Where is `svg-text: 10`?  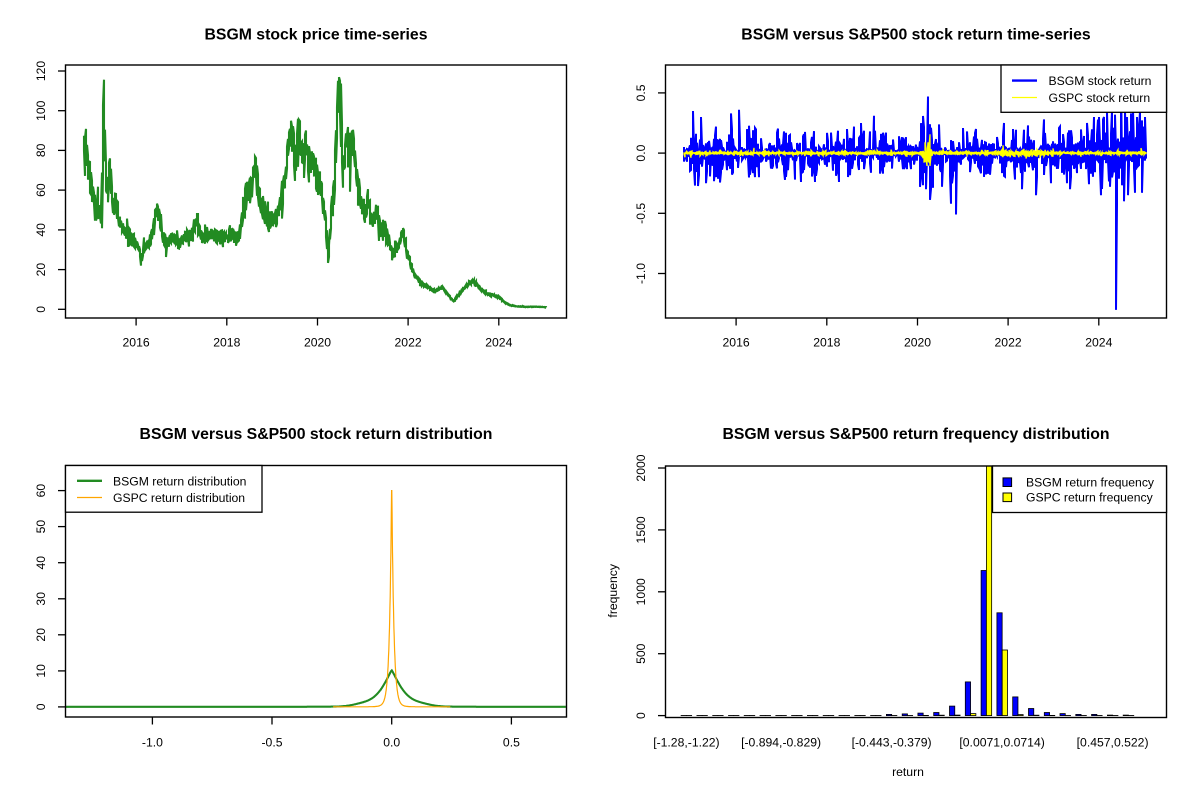 svg-text: 10 is located at coordinates (41, 671).